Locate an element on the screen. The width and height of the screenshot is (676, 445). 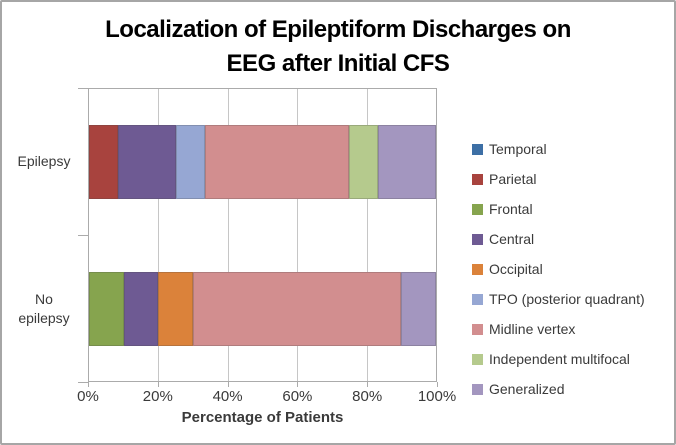
legend-swatch-independent-multifocal is located at coordinates (477, 359).